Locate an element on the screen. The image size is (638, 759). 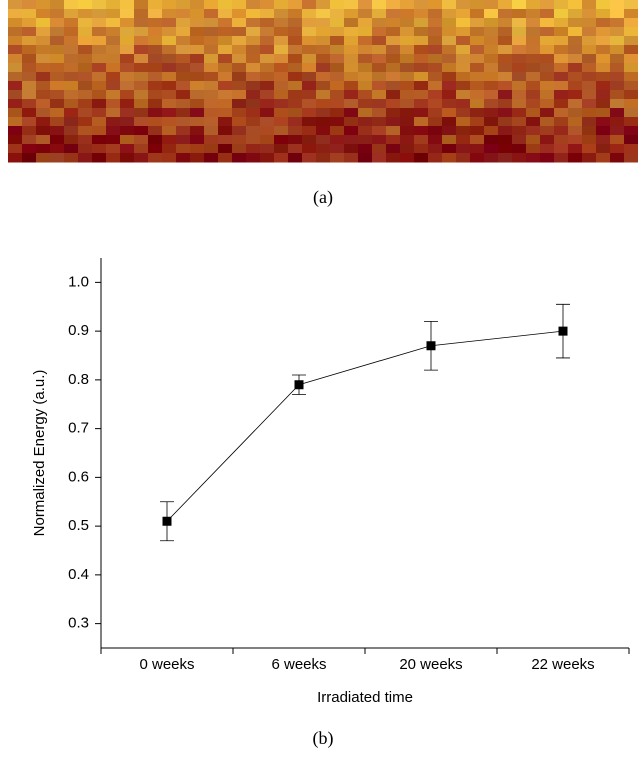
y-axis-title: Normalized Energy (a.u.) is located at coordinates (39, 453).